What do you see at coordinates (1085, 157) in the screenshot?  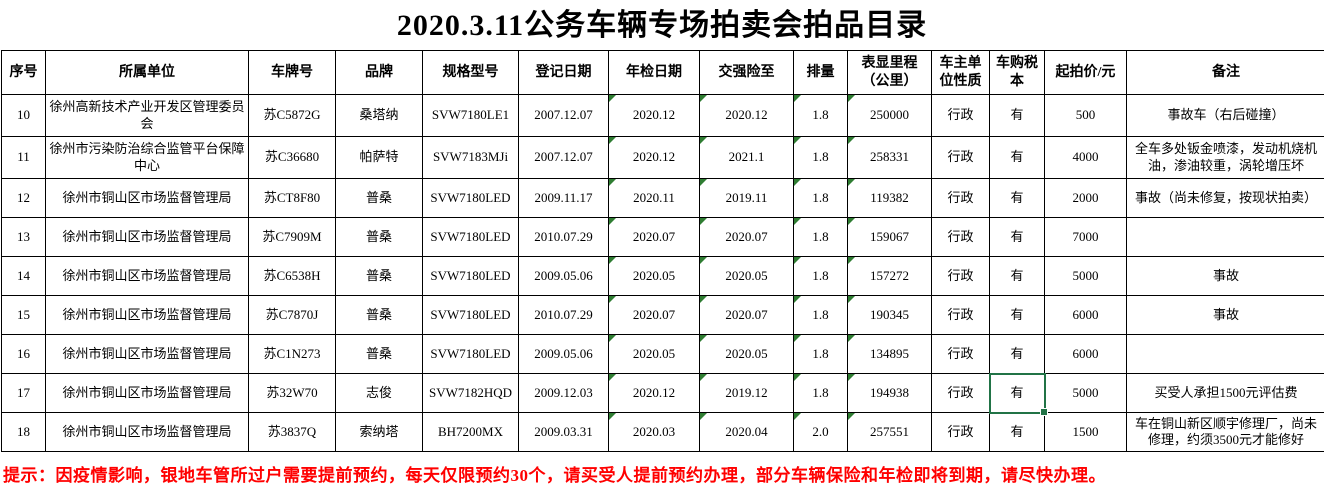 I see `cell-start_price: 4000` at bounding box center [1085, 157].